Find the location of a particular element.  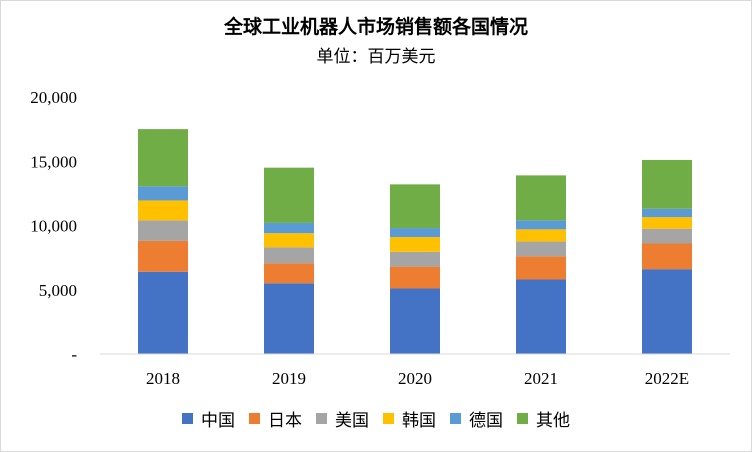

legend-label: 美国 is located at coordinates (352, 421).